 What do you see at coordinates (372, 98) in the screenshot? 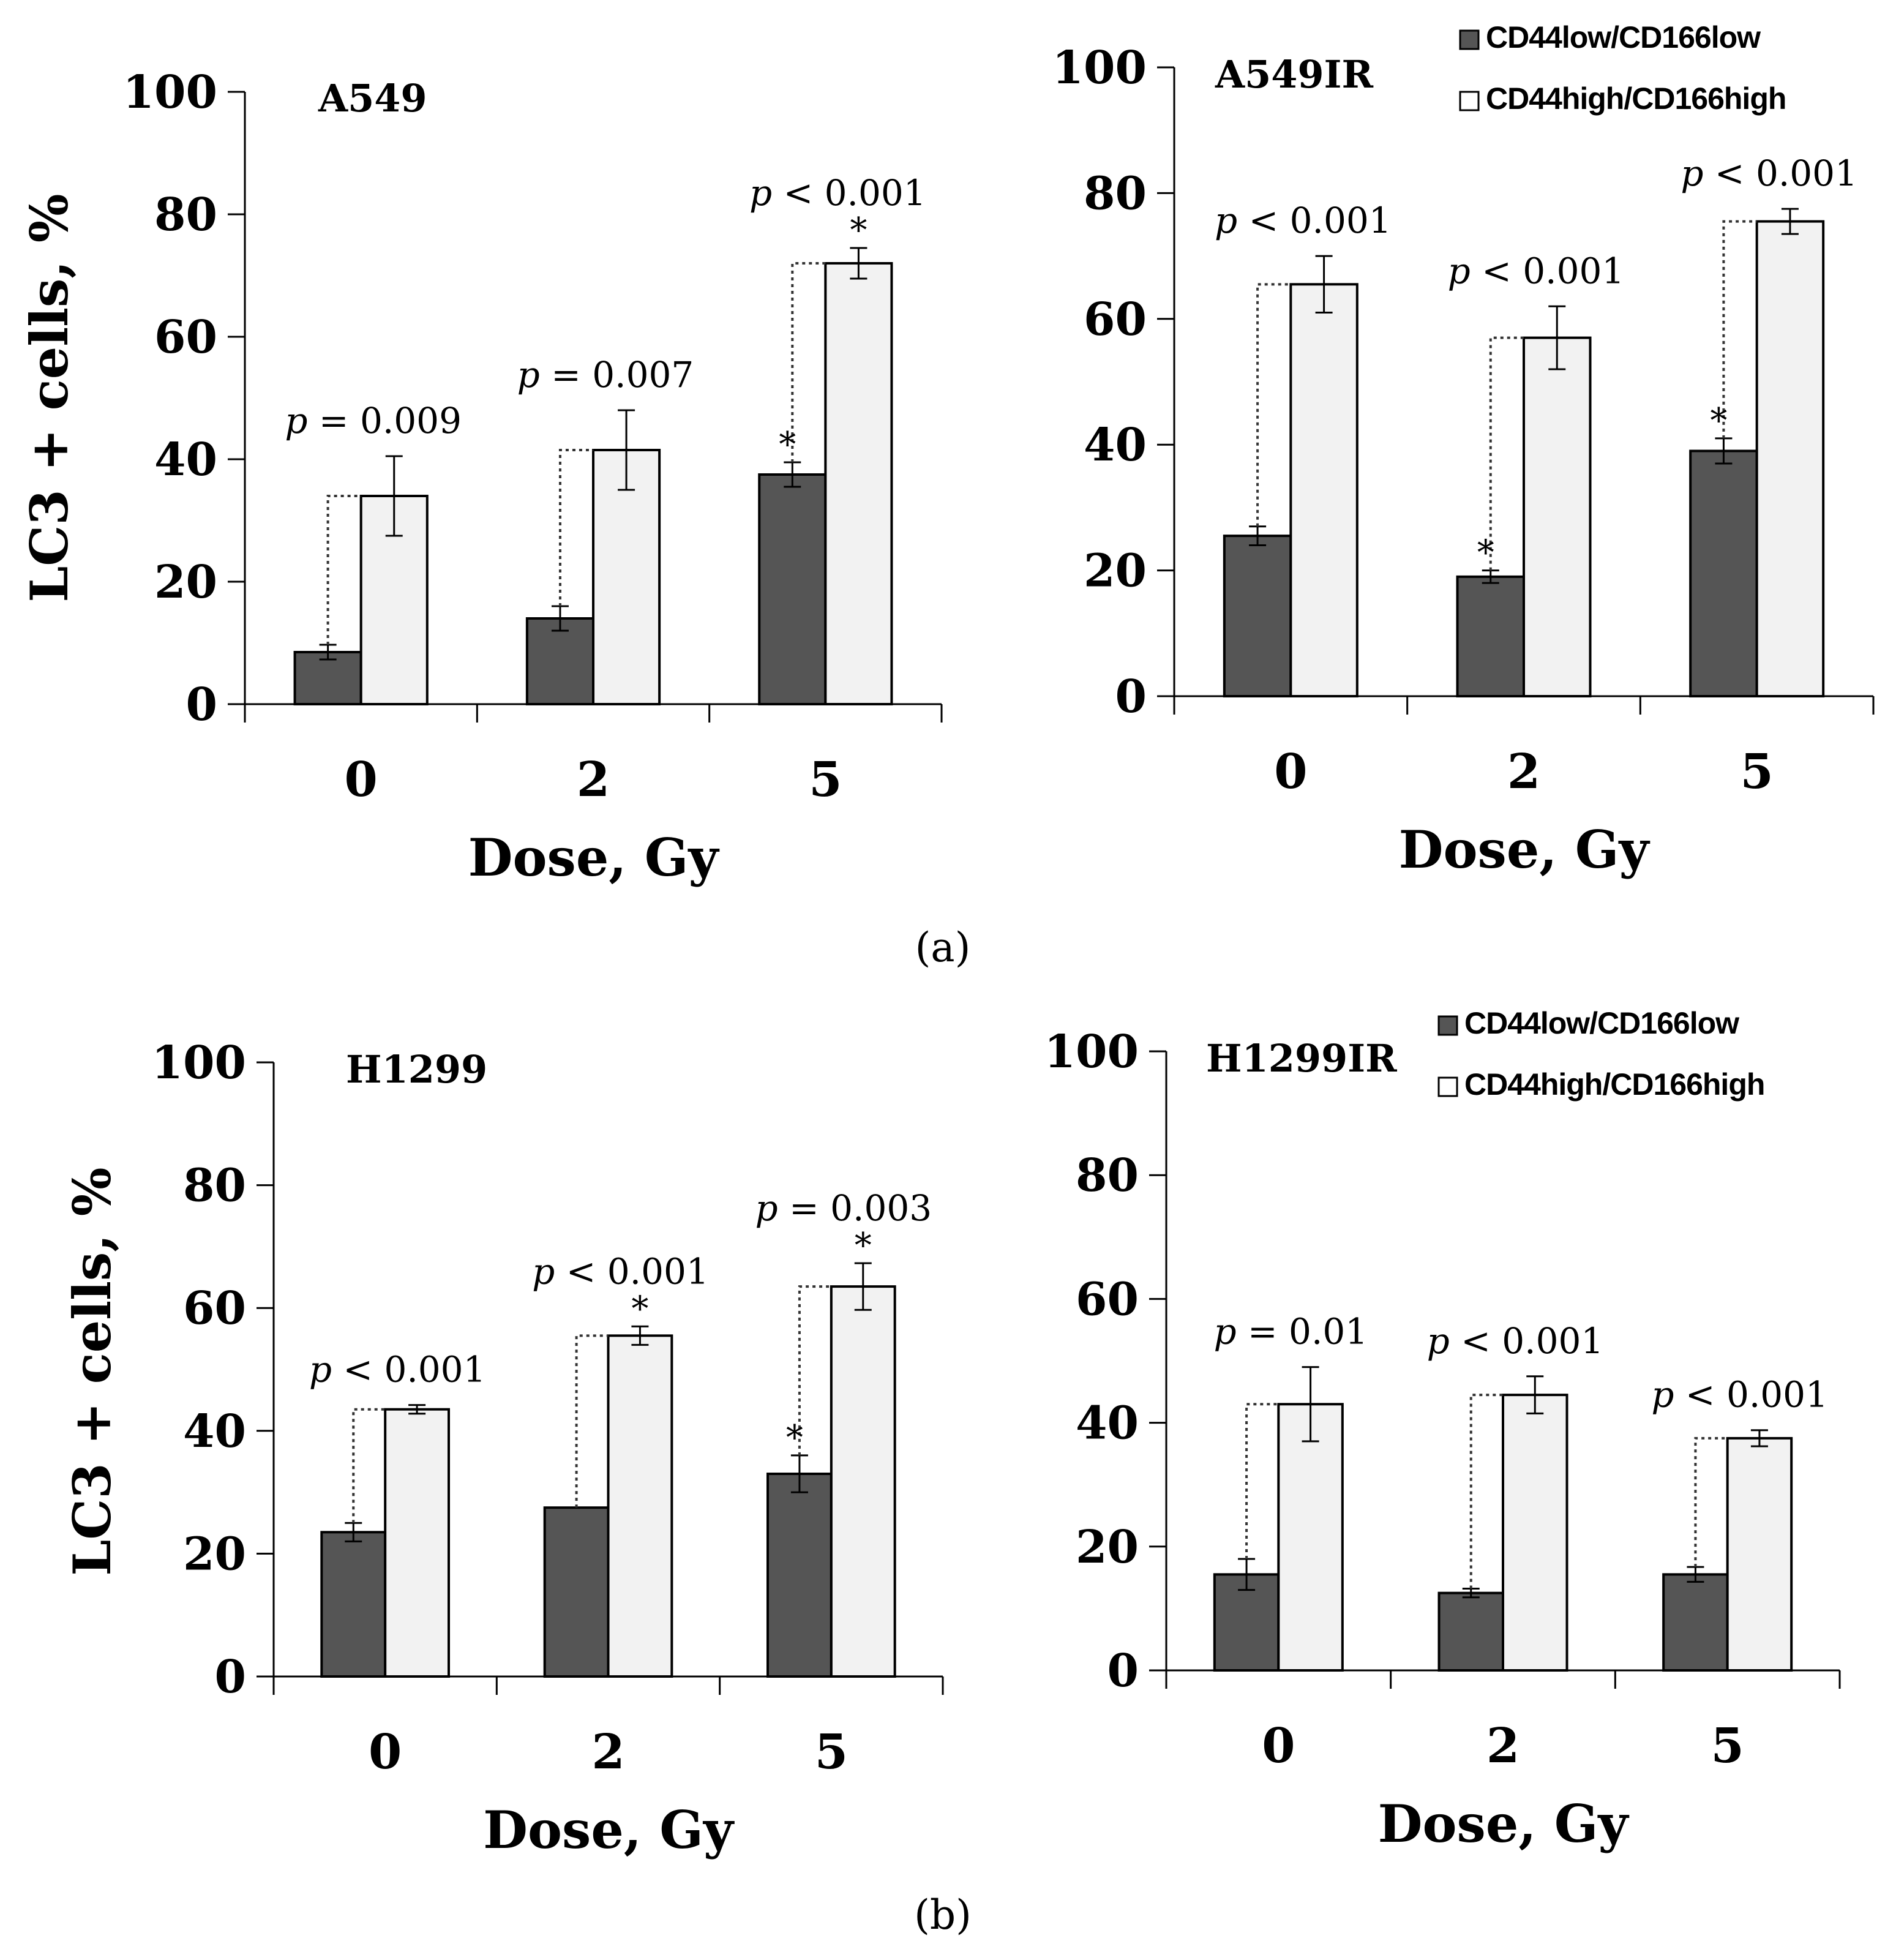
I see `chart-title: A549` at bounding box center [372, 98].